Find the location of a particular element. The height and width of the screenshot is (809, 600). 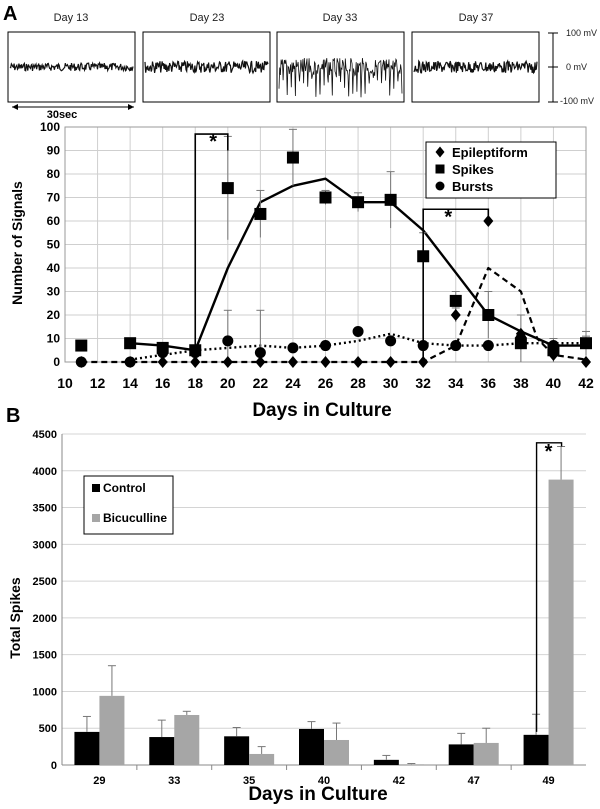

legend-marker-epileptiform is located at coordinates (440, 152).